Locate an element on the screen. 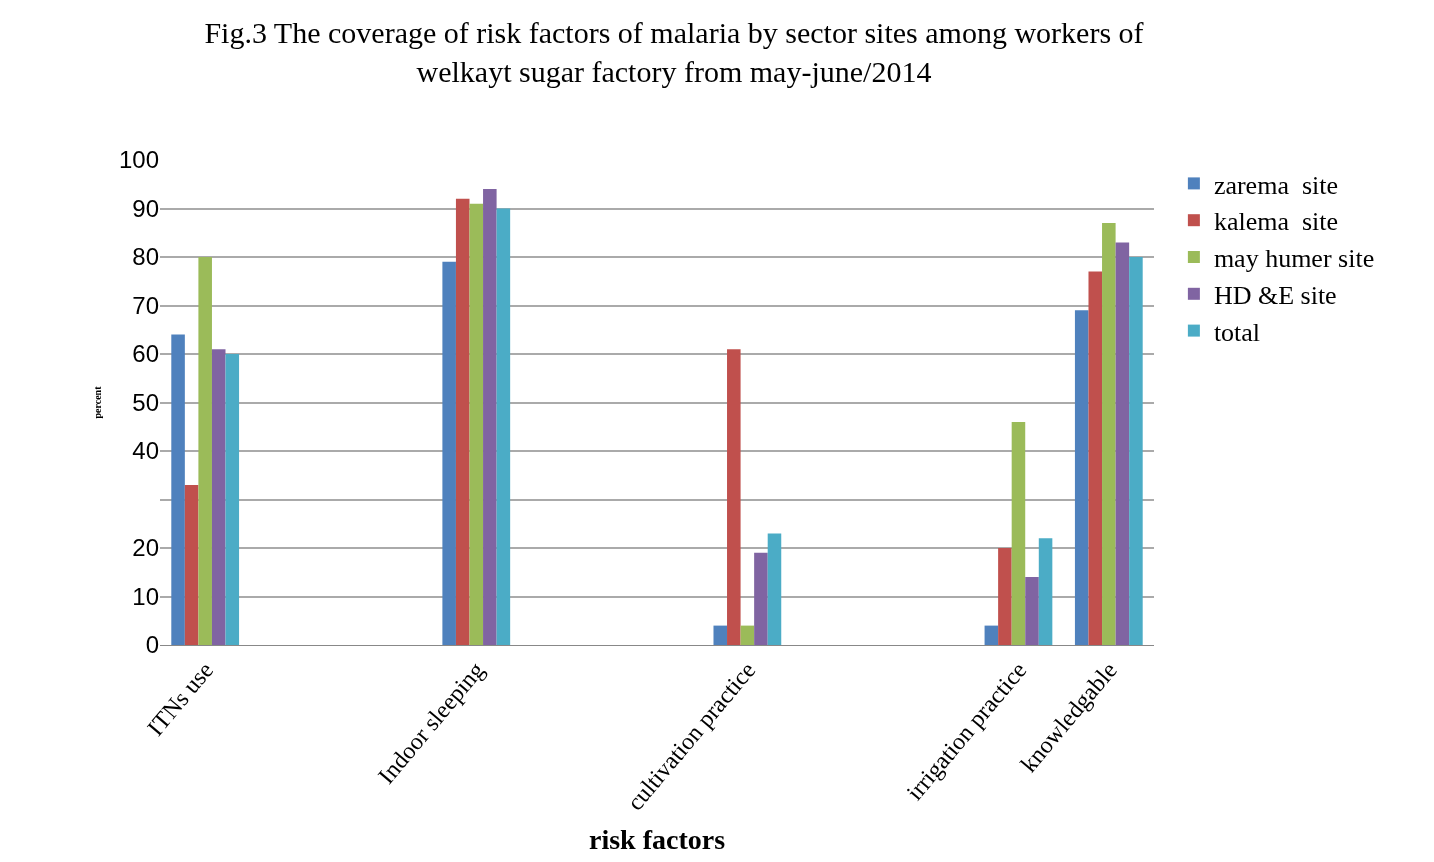  y-tick-label: 0 is located at coordinates (152, 645).